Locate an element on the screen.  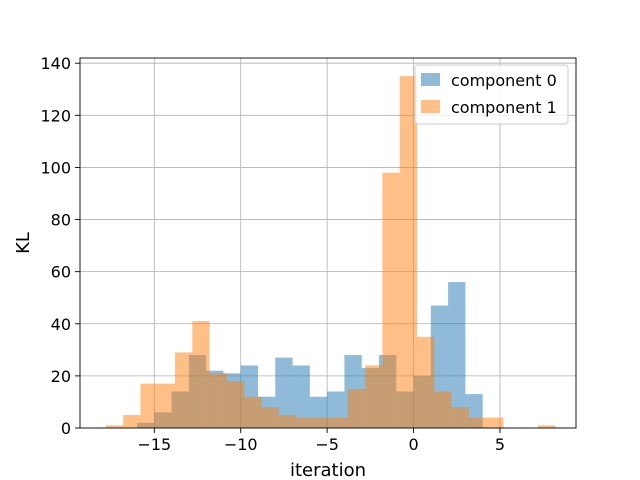
y-tick-label: 120 is located at coordinates (55, 115).